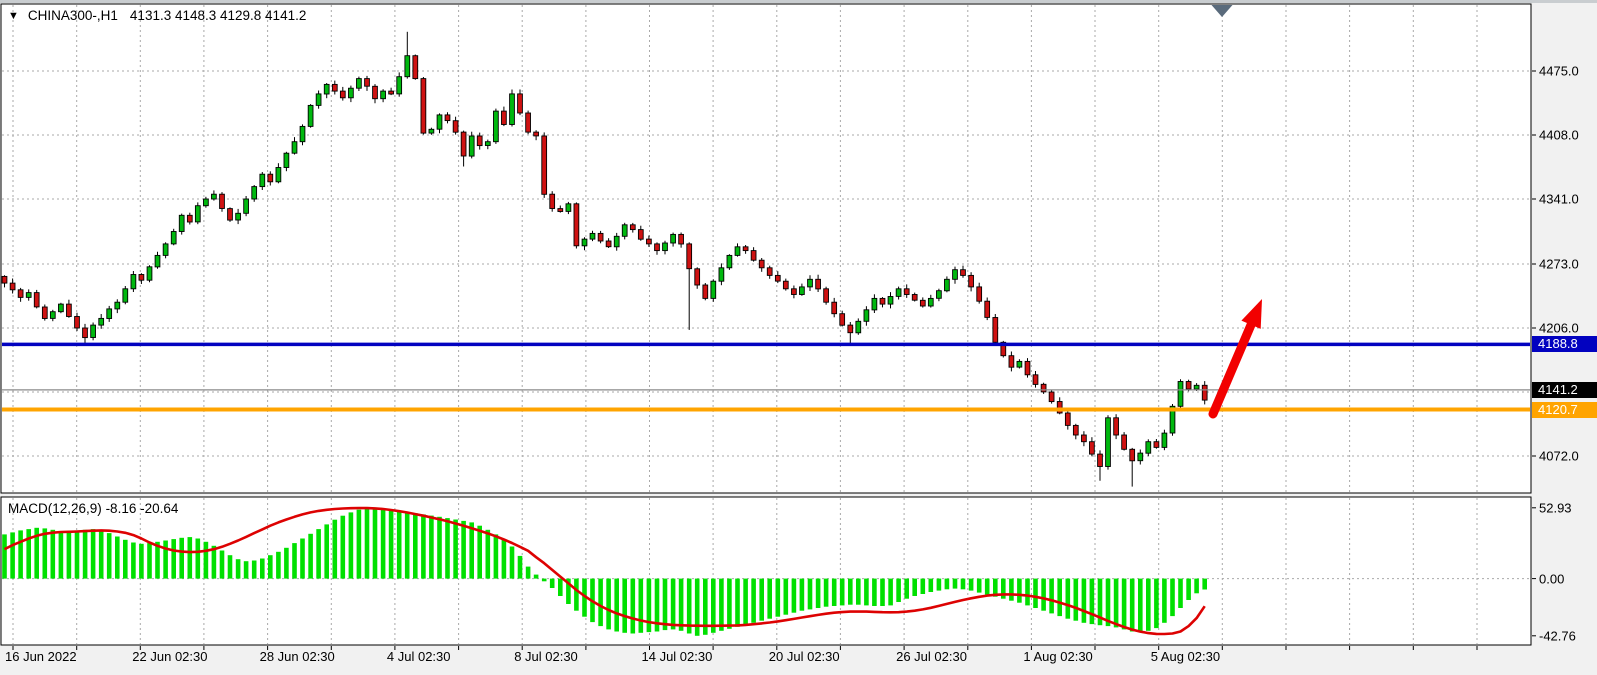  Describe the element at coordinates (766, 377) in the screenshot. I see `level-lines` at that location.